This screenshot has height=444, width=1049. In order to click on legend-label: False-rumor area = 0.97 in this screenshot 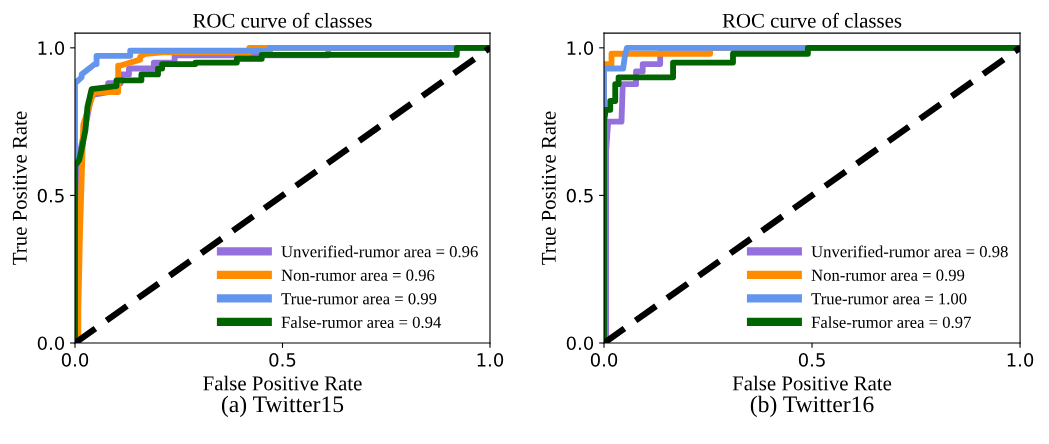, I will do `click(891, 322)`.